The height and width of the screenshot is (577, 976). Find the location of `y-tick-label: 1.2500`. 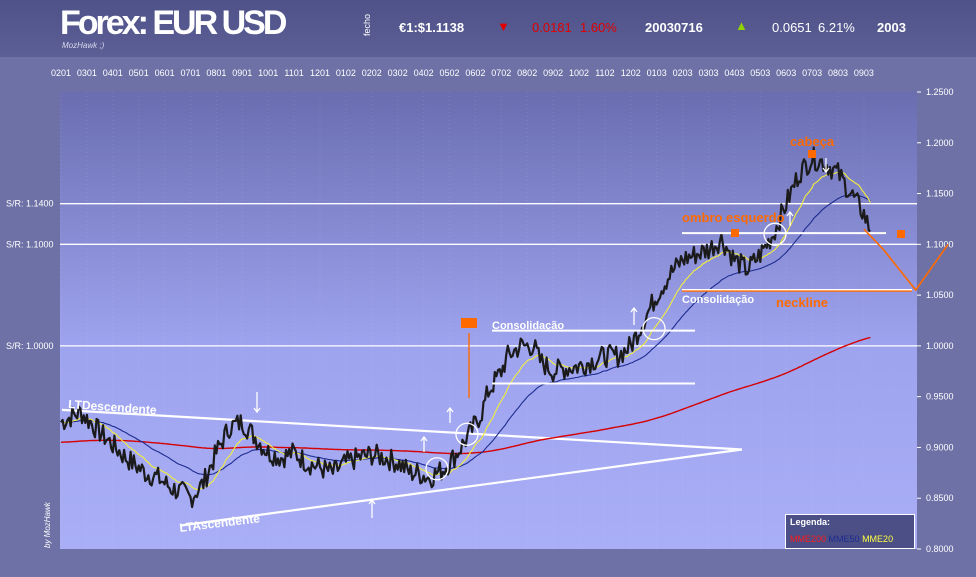

y-tick-label: 1.2500 is located at coordinates (940, 92).